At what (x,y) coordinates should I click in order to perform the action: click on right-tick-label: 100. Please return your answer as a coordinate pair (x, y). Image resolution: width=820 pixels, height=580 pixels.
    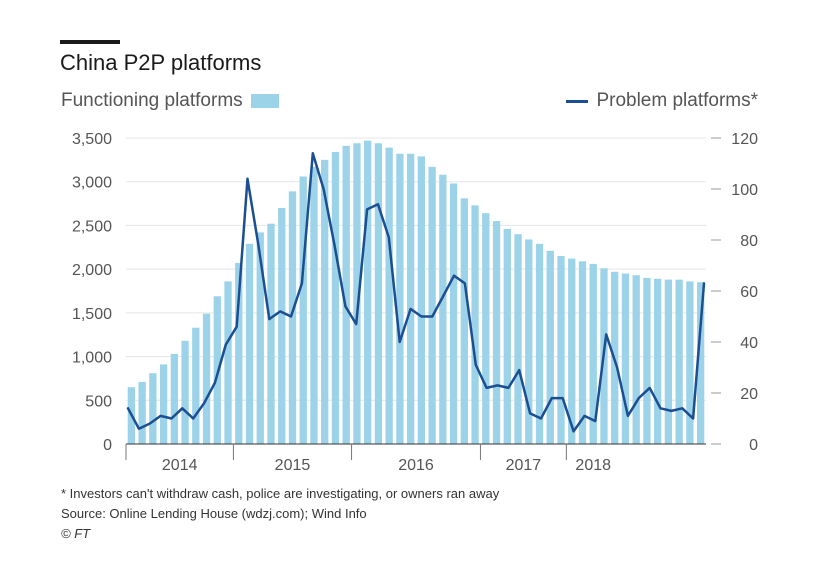
    Looking at the image, I should click on (744, 190).